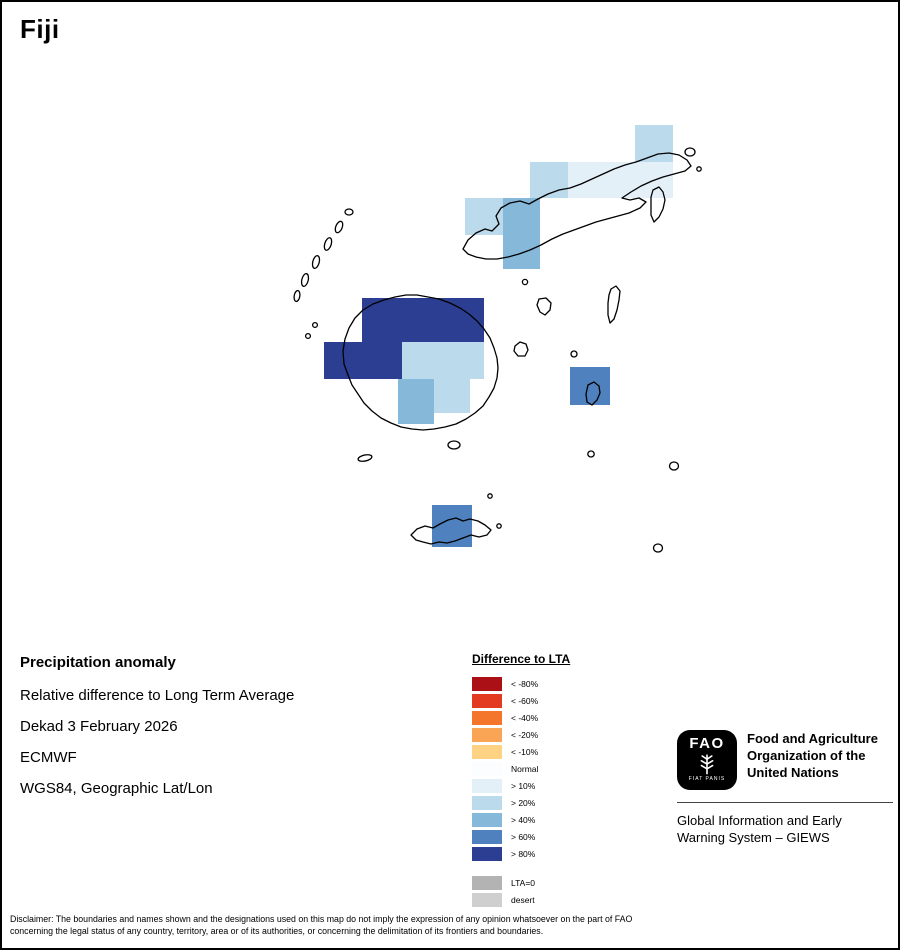  Describe the element at coordinates (525, 768) in the screenshot. I see `legend-label: Normal` at that location.